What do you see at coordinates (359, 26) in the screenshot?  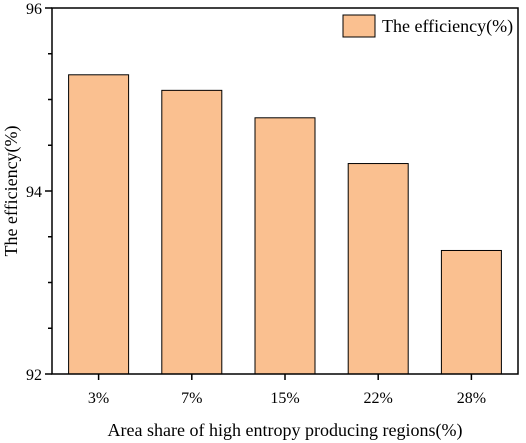 I see `legend-swatch` at bounding box center [359, 26].